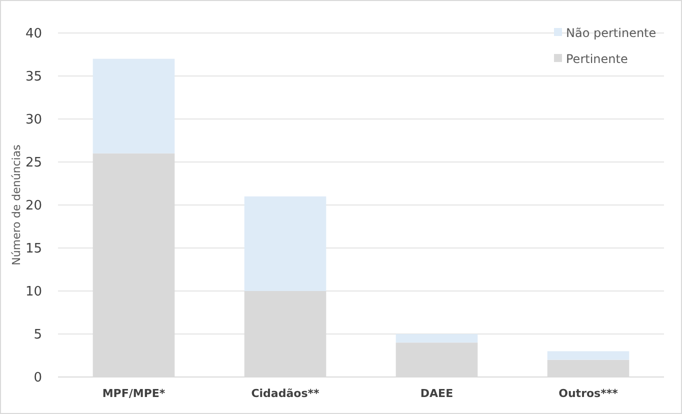 Image resolution: width=682 pixels, height=414 pixels. I want to click on legend-label: Pertinente, so click(597, 59).